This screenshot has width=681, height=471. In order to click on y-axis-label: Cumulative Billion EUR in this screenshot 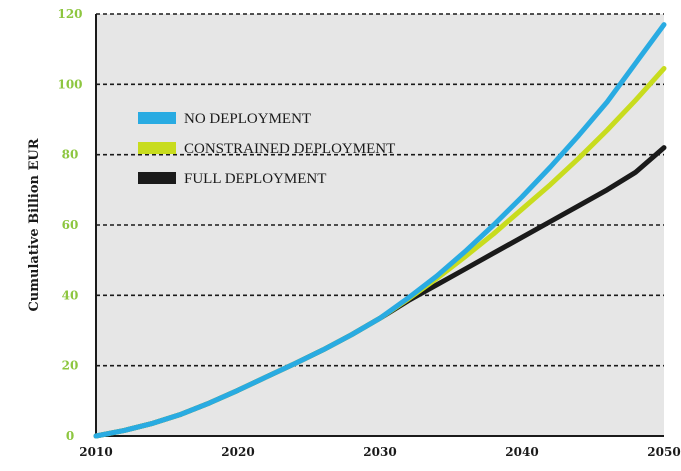, I will do `click(34, 224)`.